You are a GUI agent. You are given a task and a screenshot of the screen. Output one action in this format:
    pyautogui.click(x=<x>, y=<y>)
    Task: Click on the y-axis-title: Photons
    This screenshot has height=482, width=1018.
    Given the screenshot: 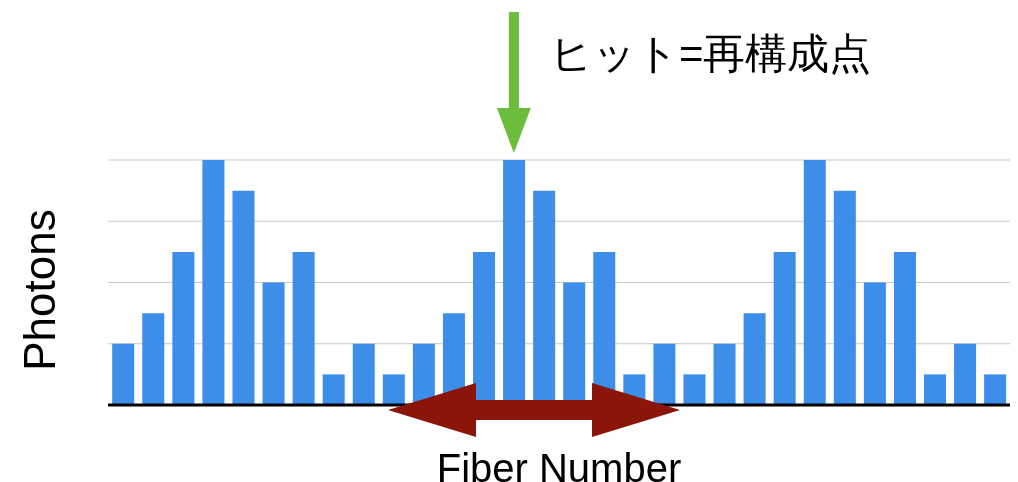 What is the action you would take?
    pyautogui.click(x=40, y=290)
    